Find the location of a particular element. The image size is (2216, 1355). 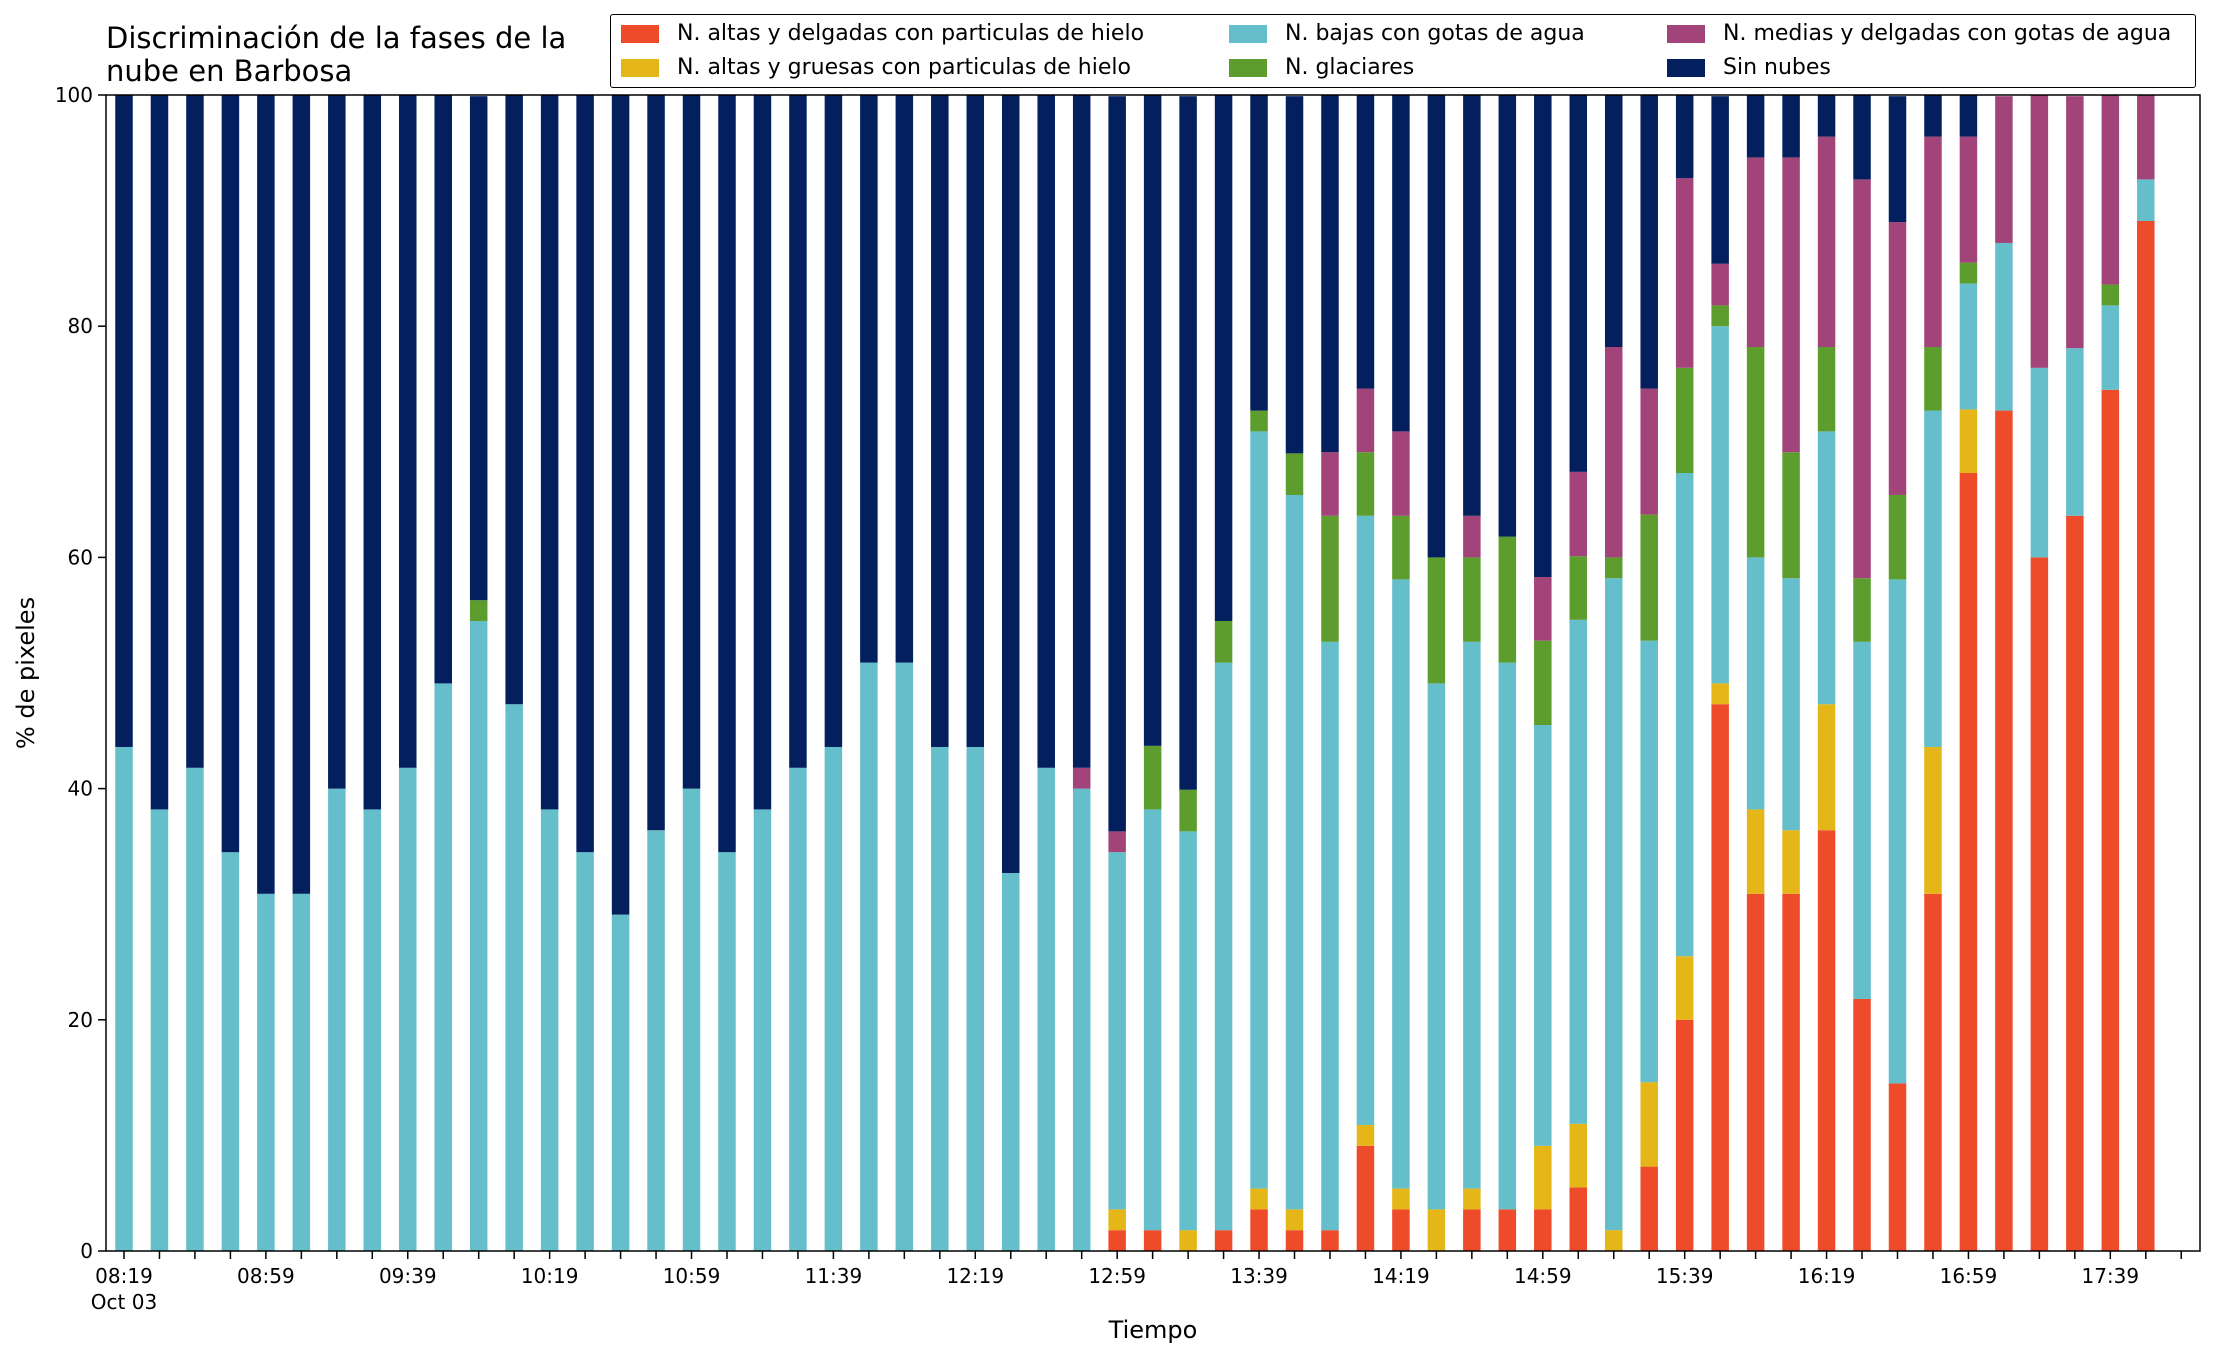

y-tick-label-0: 0 is located at coordinates (86, 1251).